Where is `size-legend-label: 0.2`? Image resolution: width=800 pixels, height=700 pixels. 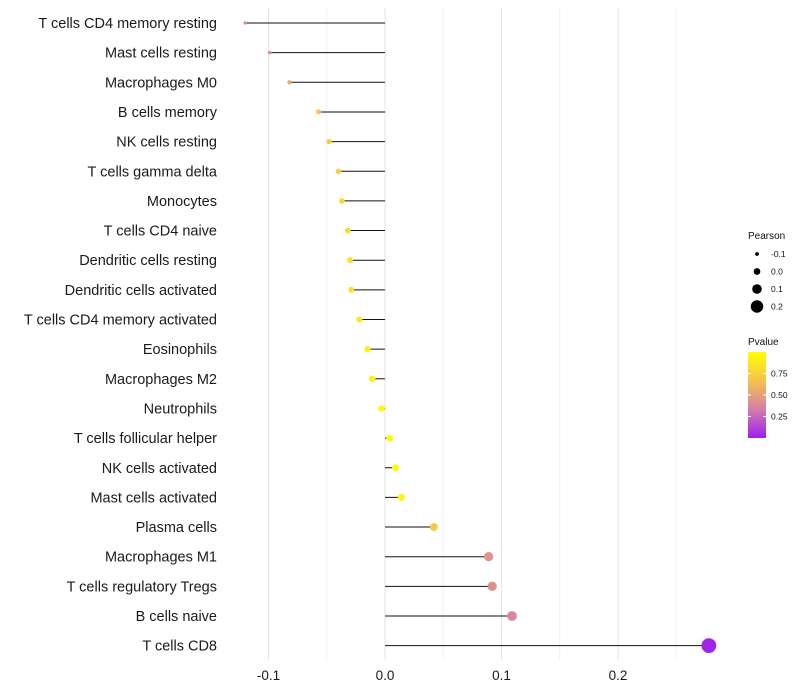
size-legend-label: 0.2 is located at coordinates (777, 307).